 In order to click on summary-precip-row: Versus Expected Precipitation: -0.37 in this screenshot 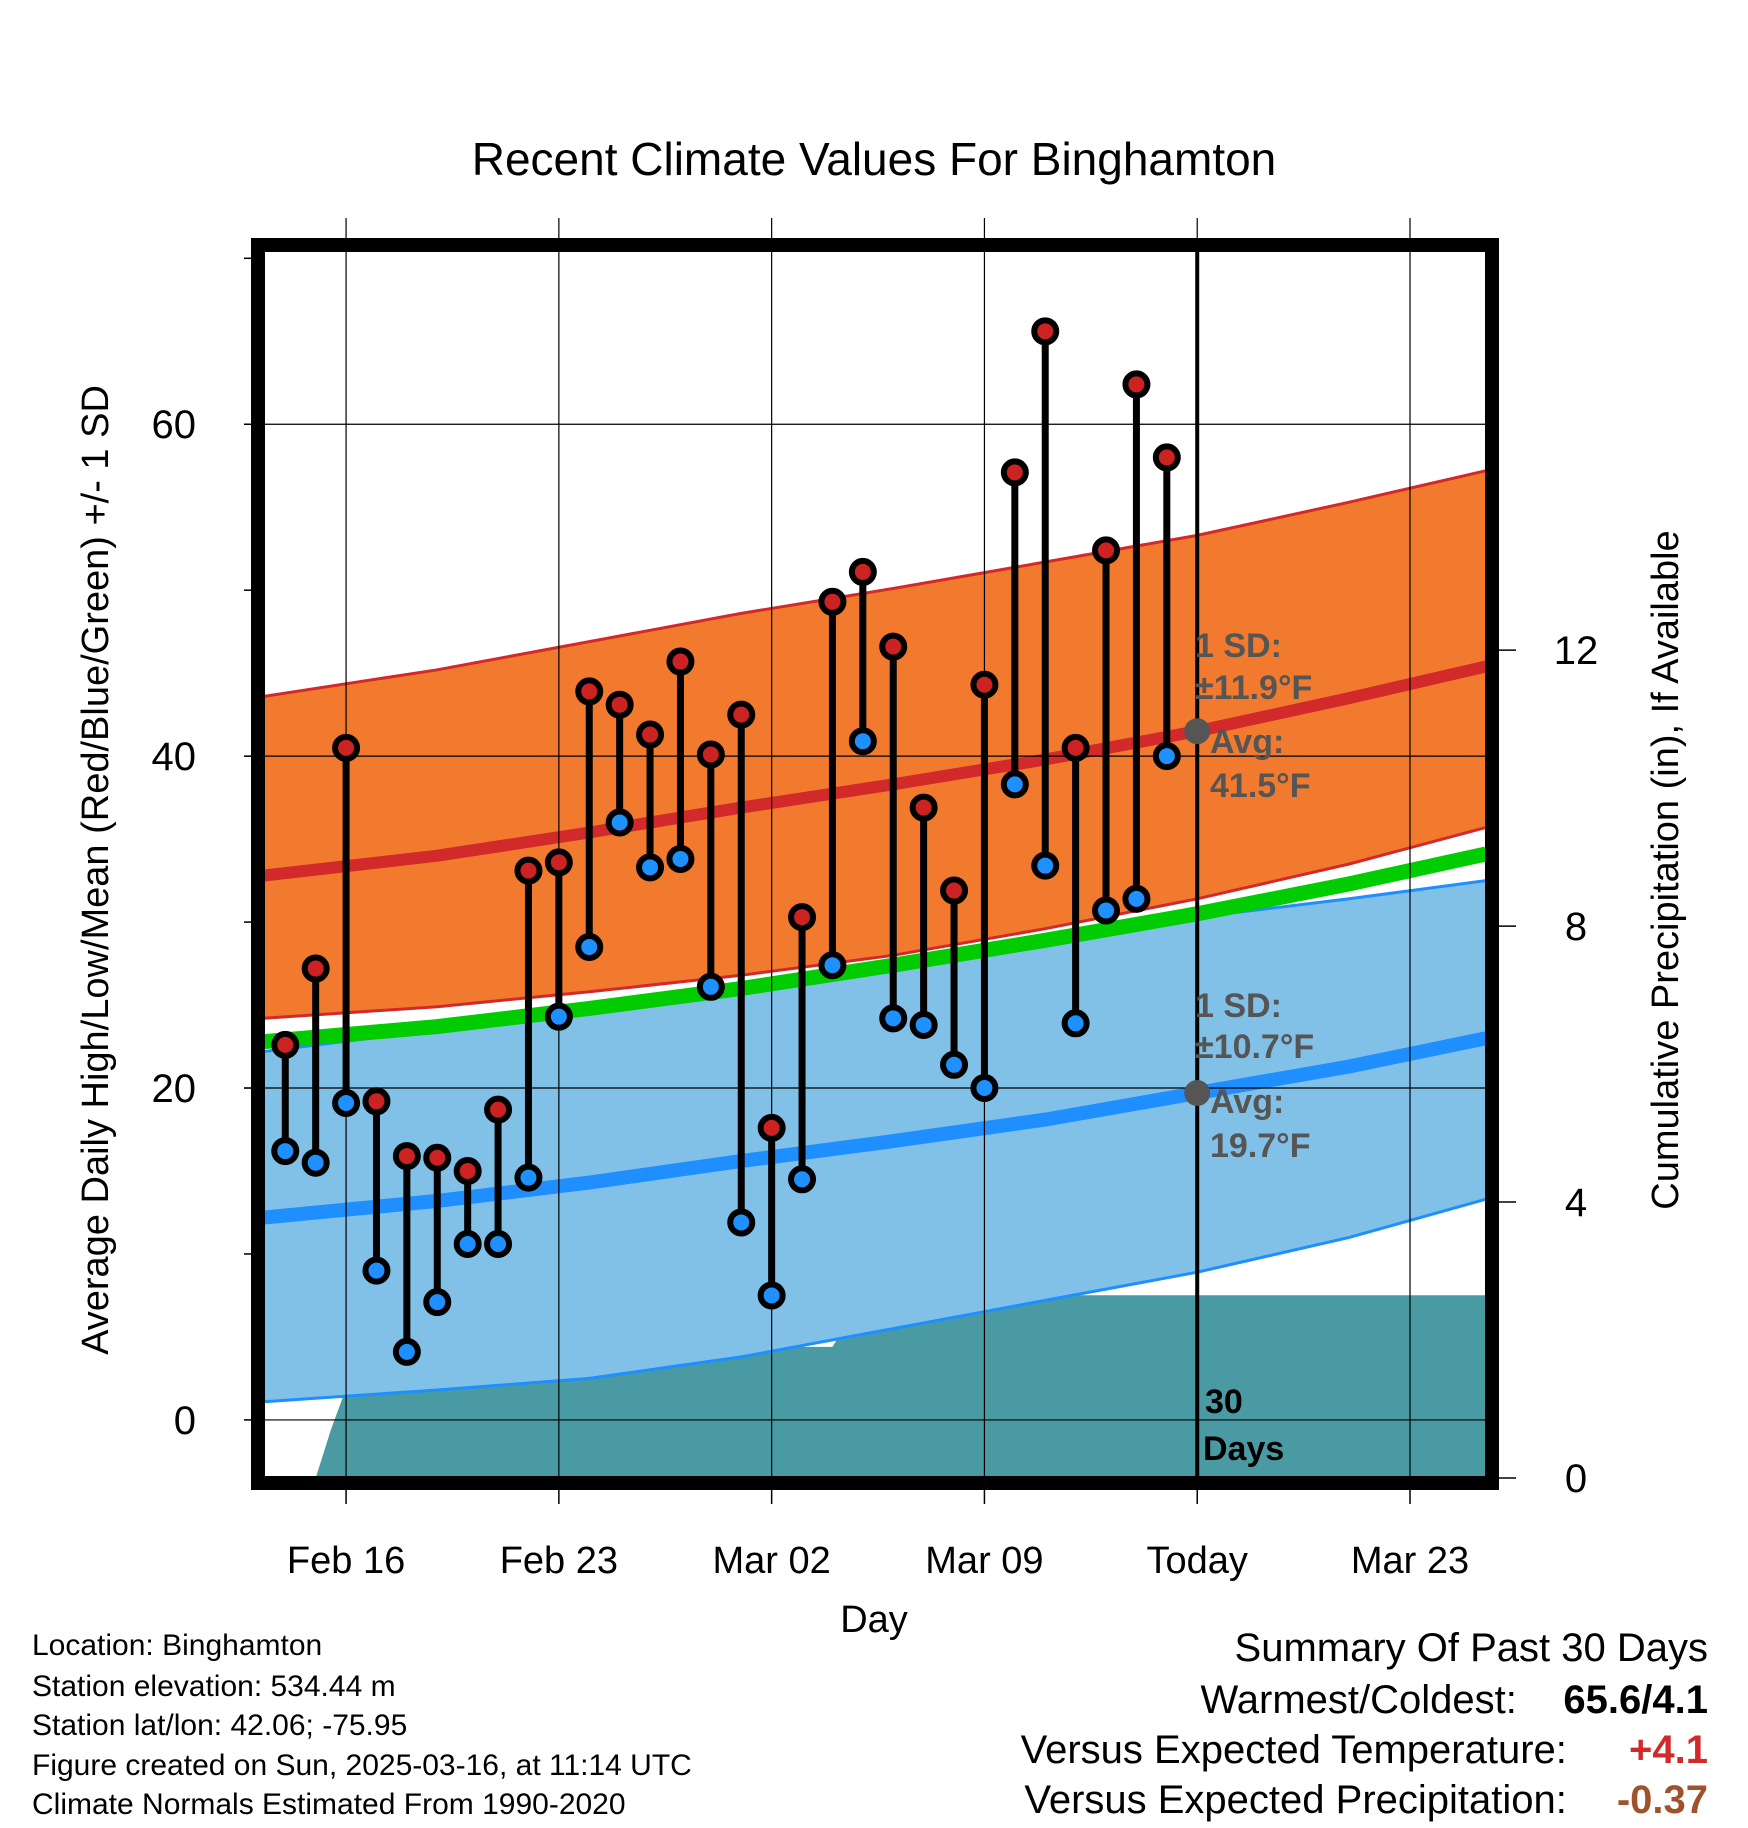, I will do `click(1366, 1800)`.